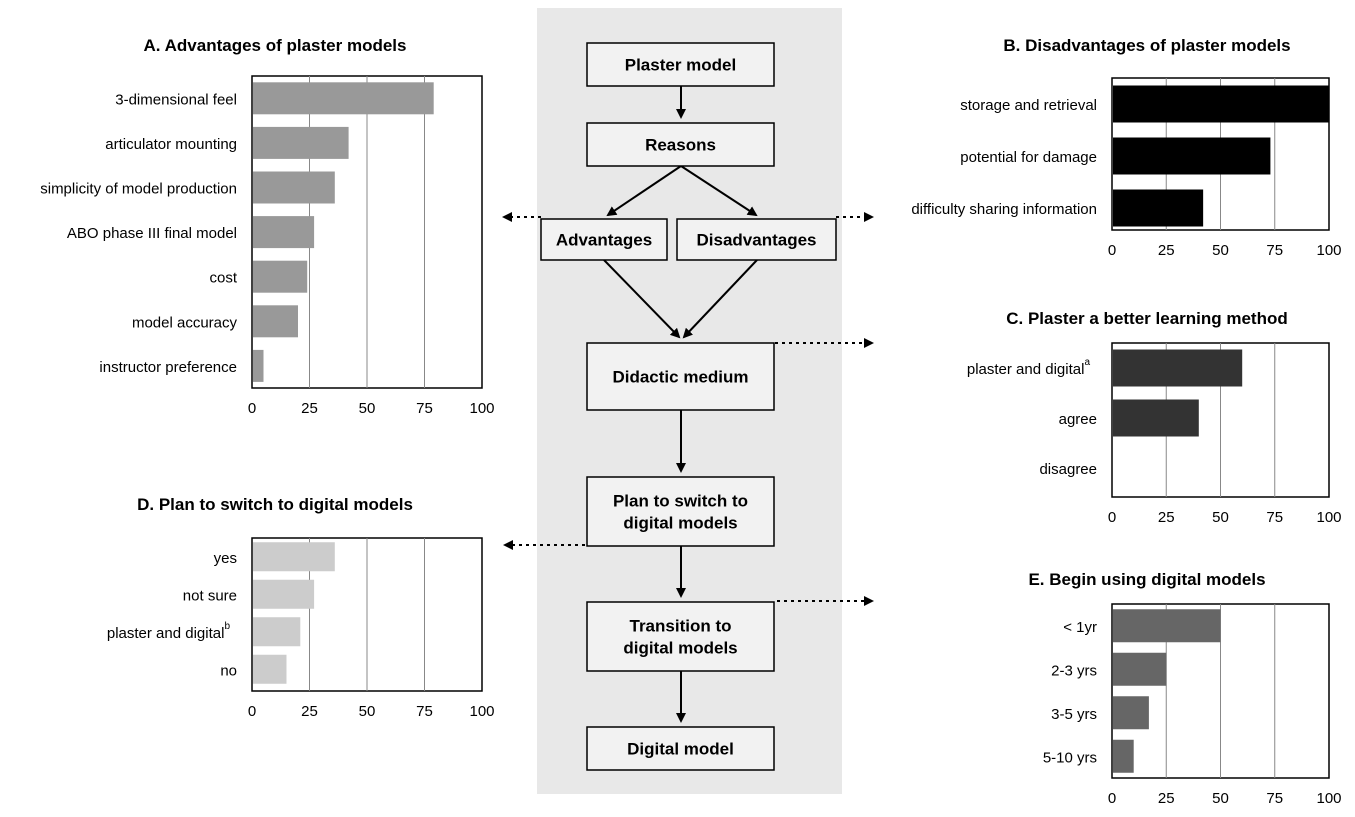  I want to click on chart-d-tick-label: 25, so click(309, 711).